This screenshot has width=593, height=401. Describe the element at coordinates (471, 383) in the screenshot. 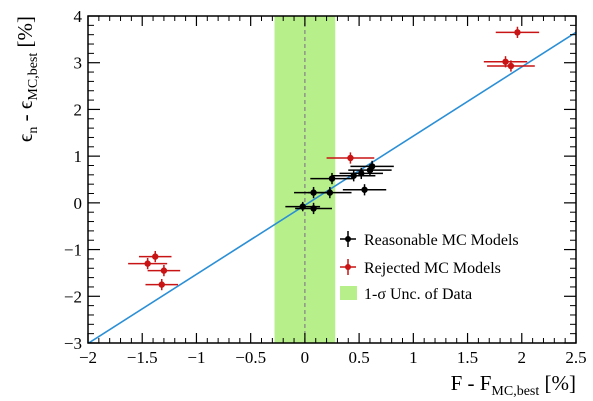

I see `x-axis-title-main: F - F` at that location.